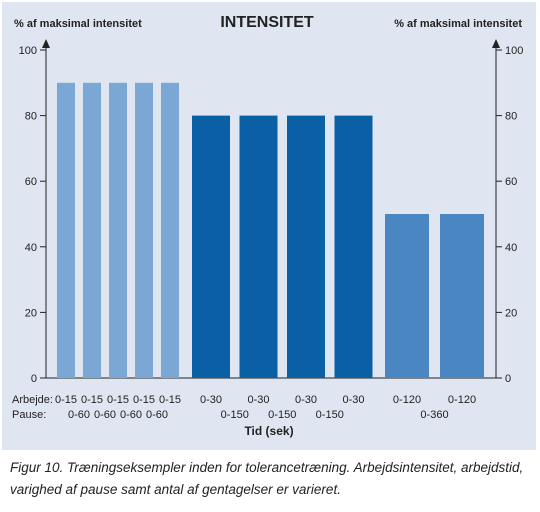  What do you see at coordinates (508, 379) in the screenshot?
I see `right-tick-label: 0` at bounding box center [508, 379].